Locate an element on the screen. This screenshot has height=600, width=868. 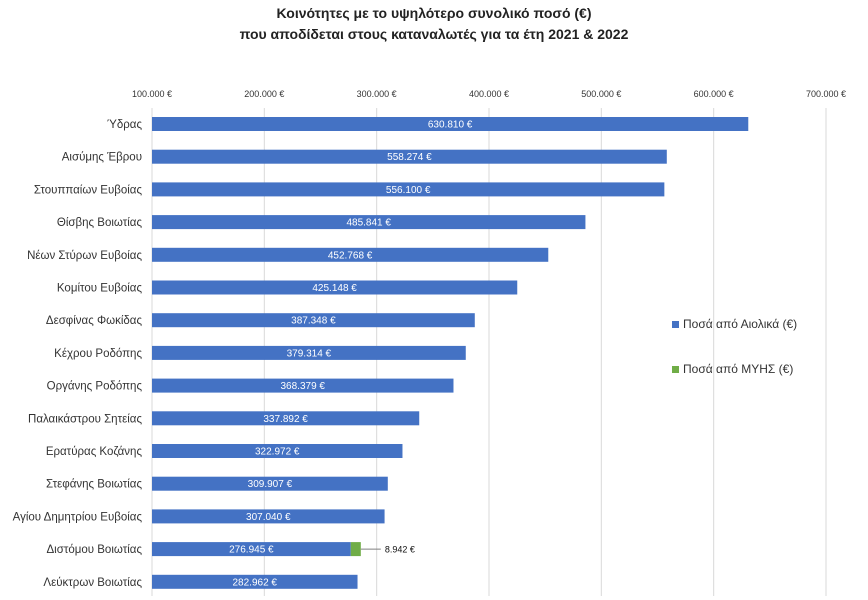
category-label: Λεύκτρων Βοιωτίας is located at coordinates (92, 583).